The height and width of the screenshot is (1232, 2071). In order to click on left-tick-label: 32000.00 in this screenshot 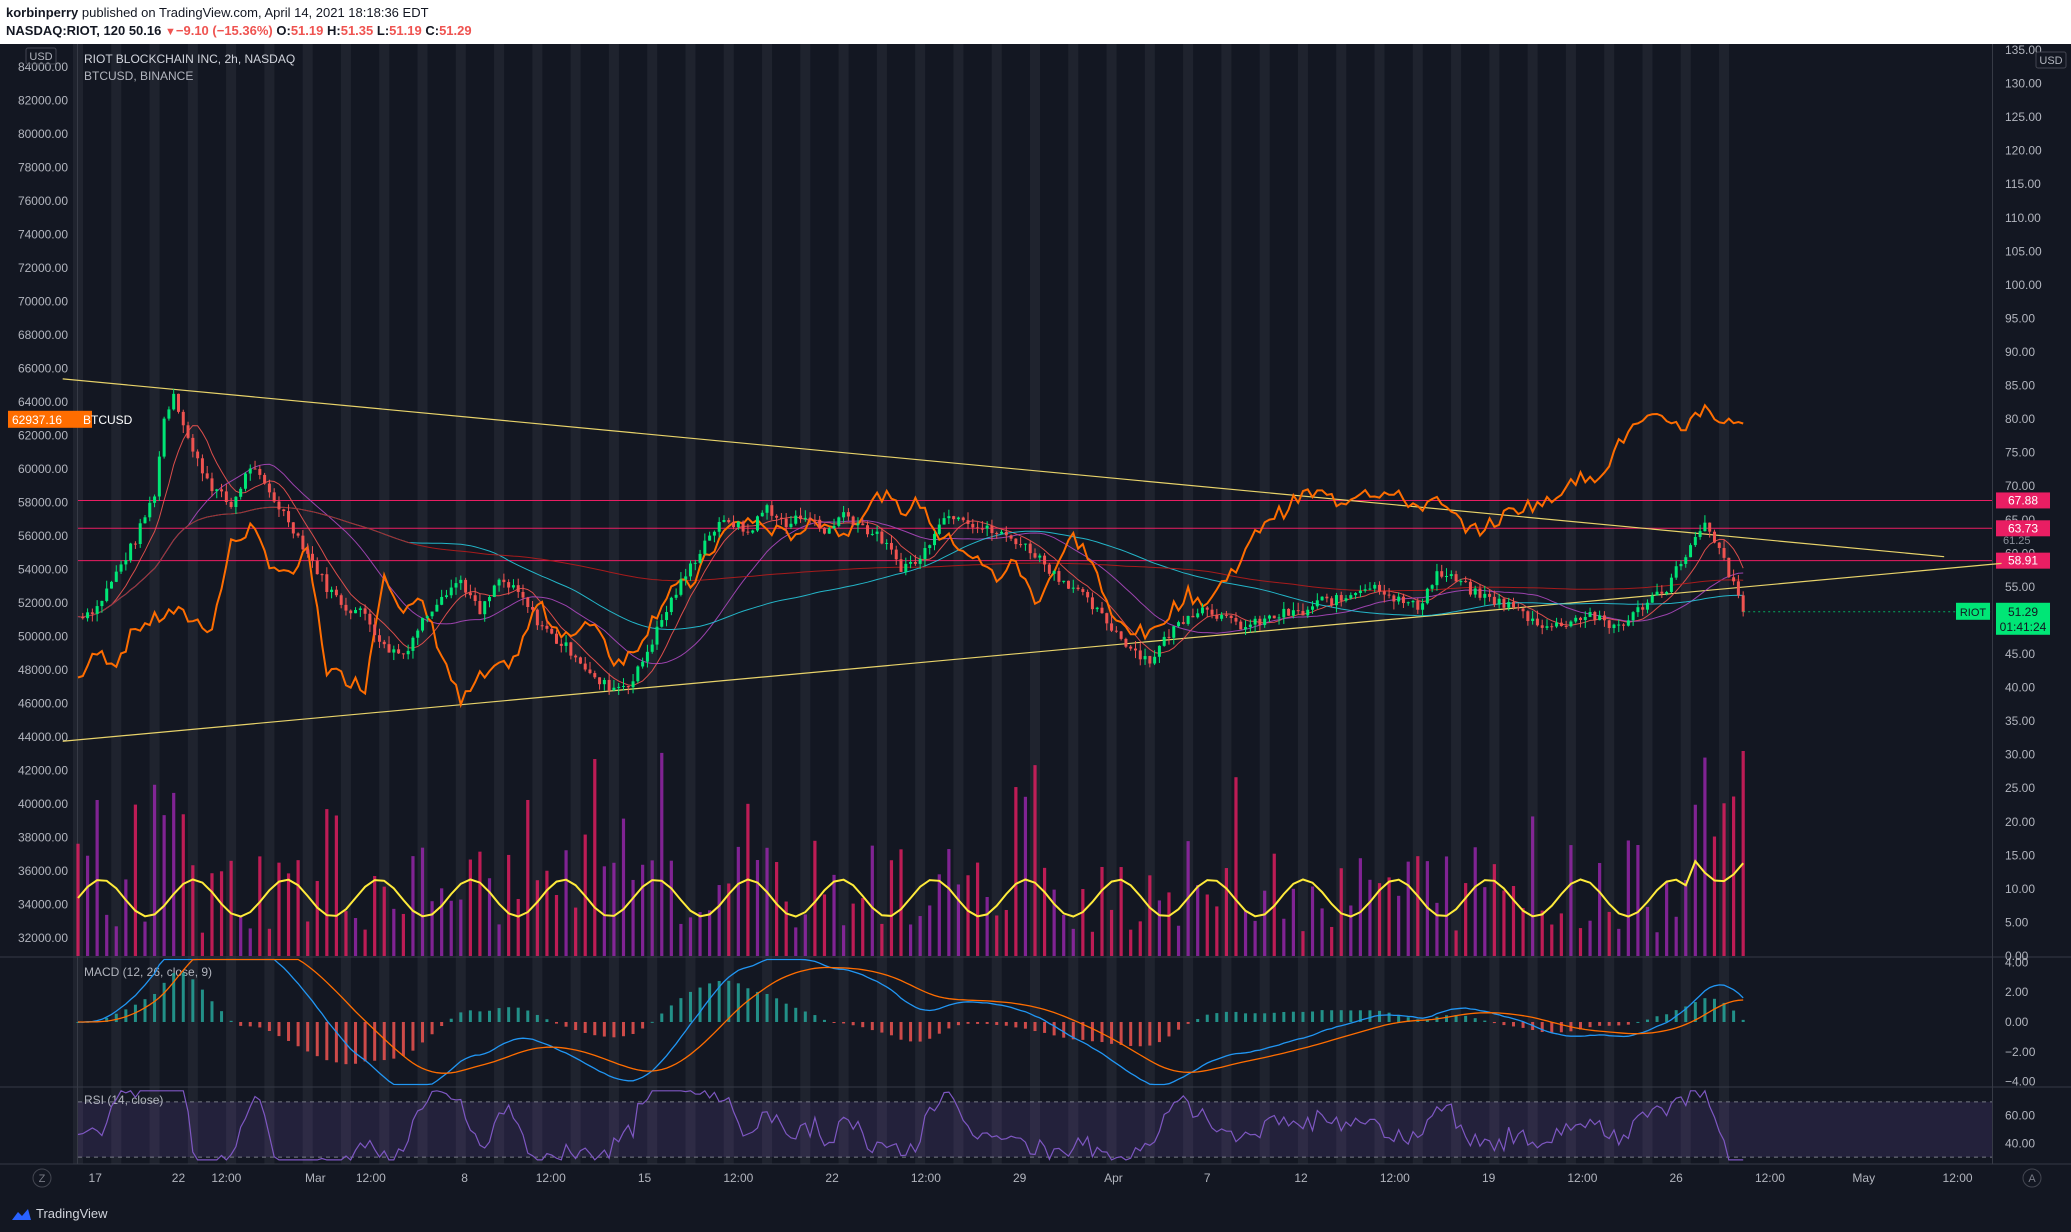, I will do `click(43, 938)`.